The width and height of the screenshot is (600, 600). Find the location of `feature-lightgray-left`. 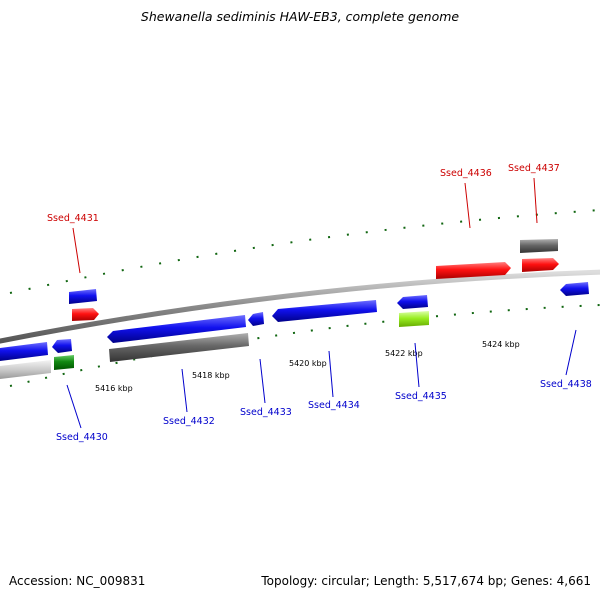

feature-lightgray-left is located at coordinates (25, 369).